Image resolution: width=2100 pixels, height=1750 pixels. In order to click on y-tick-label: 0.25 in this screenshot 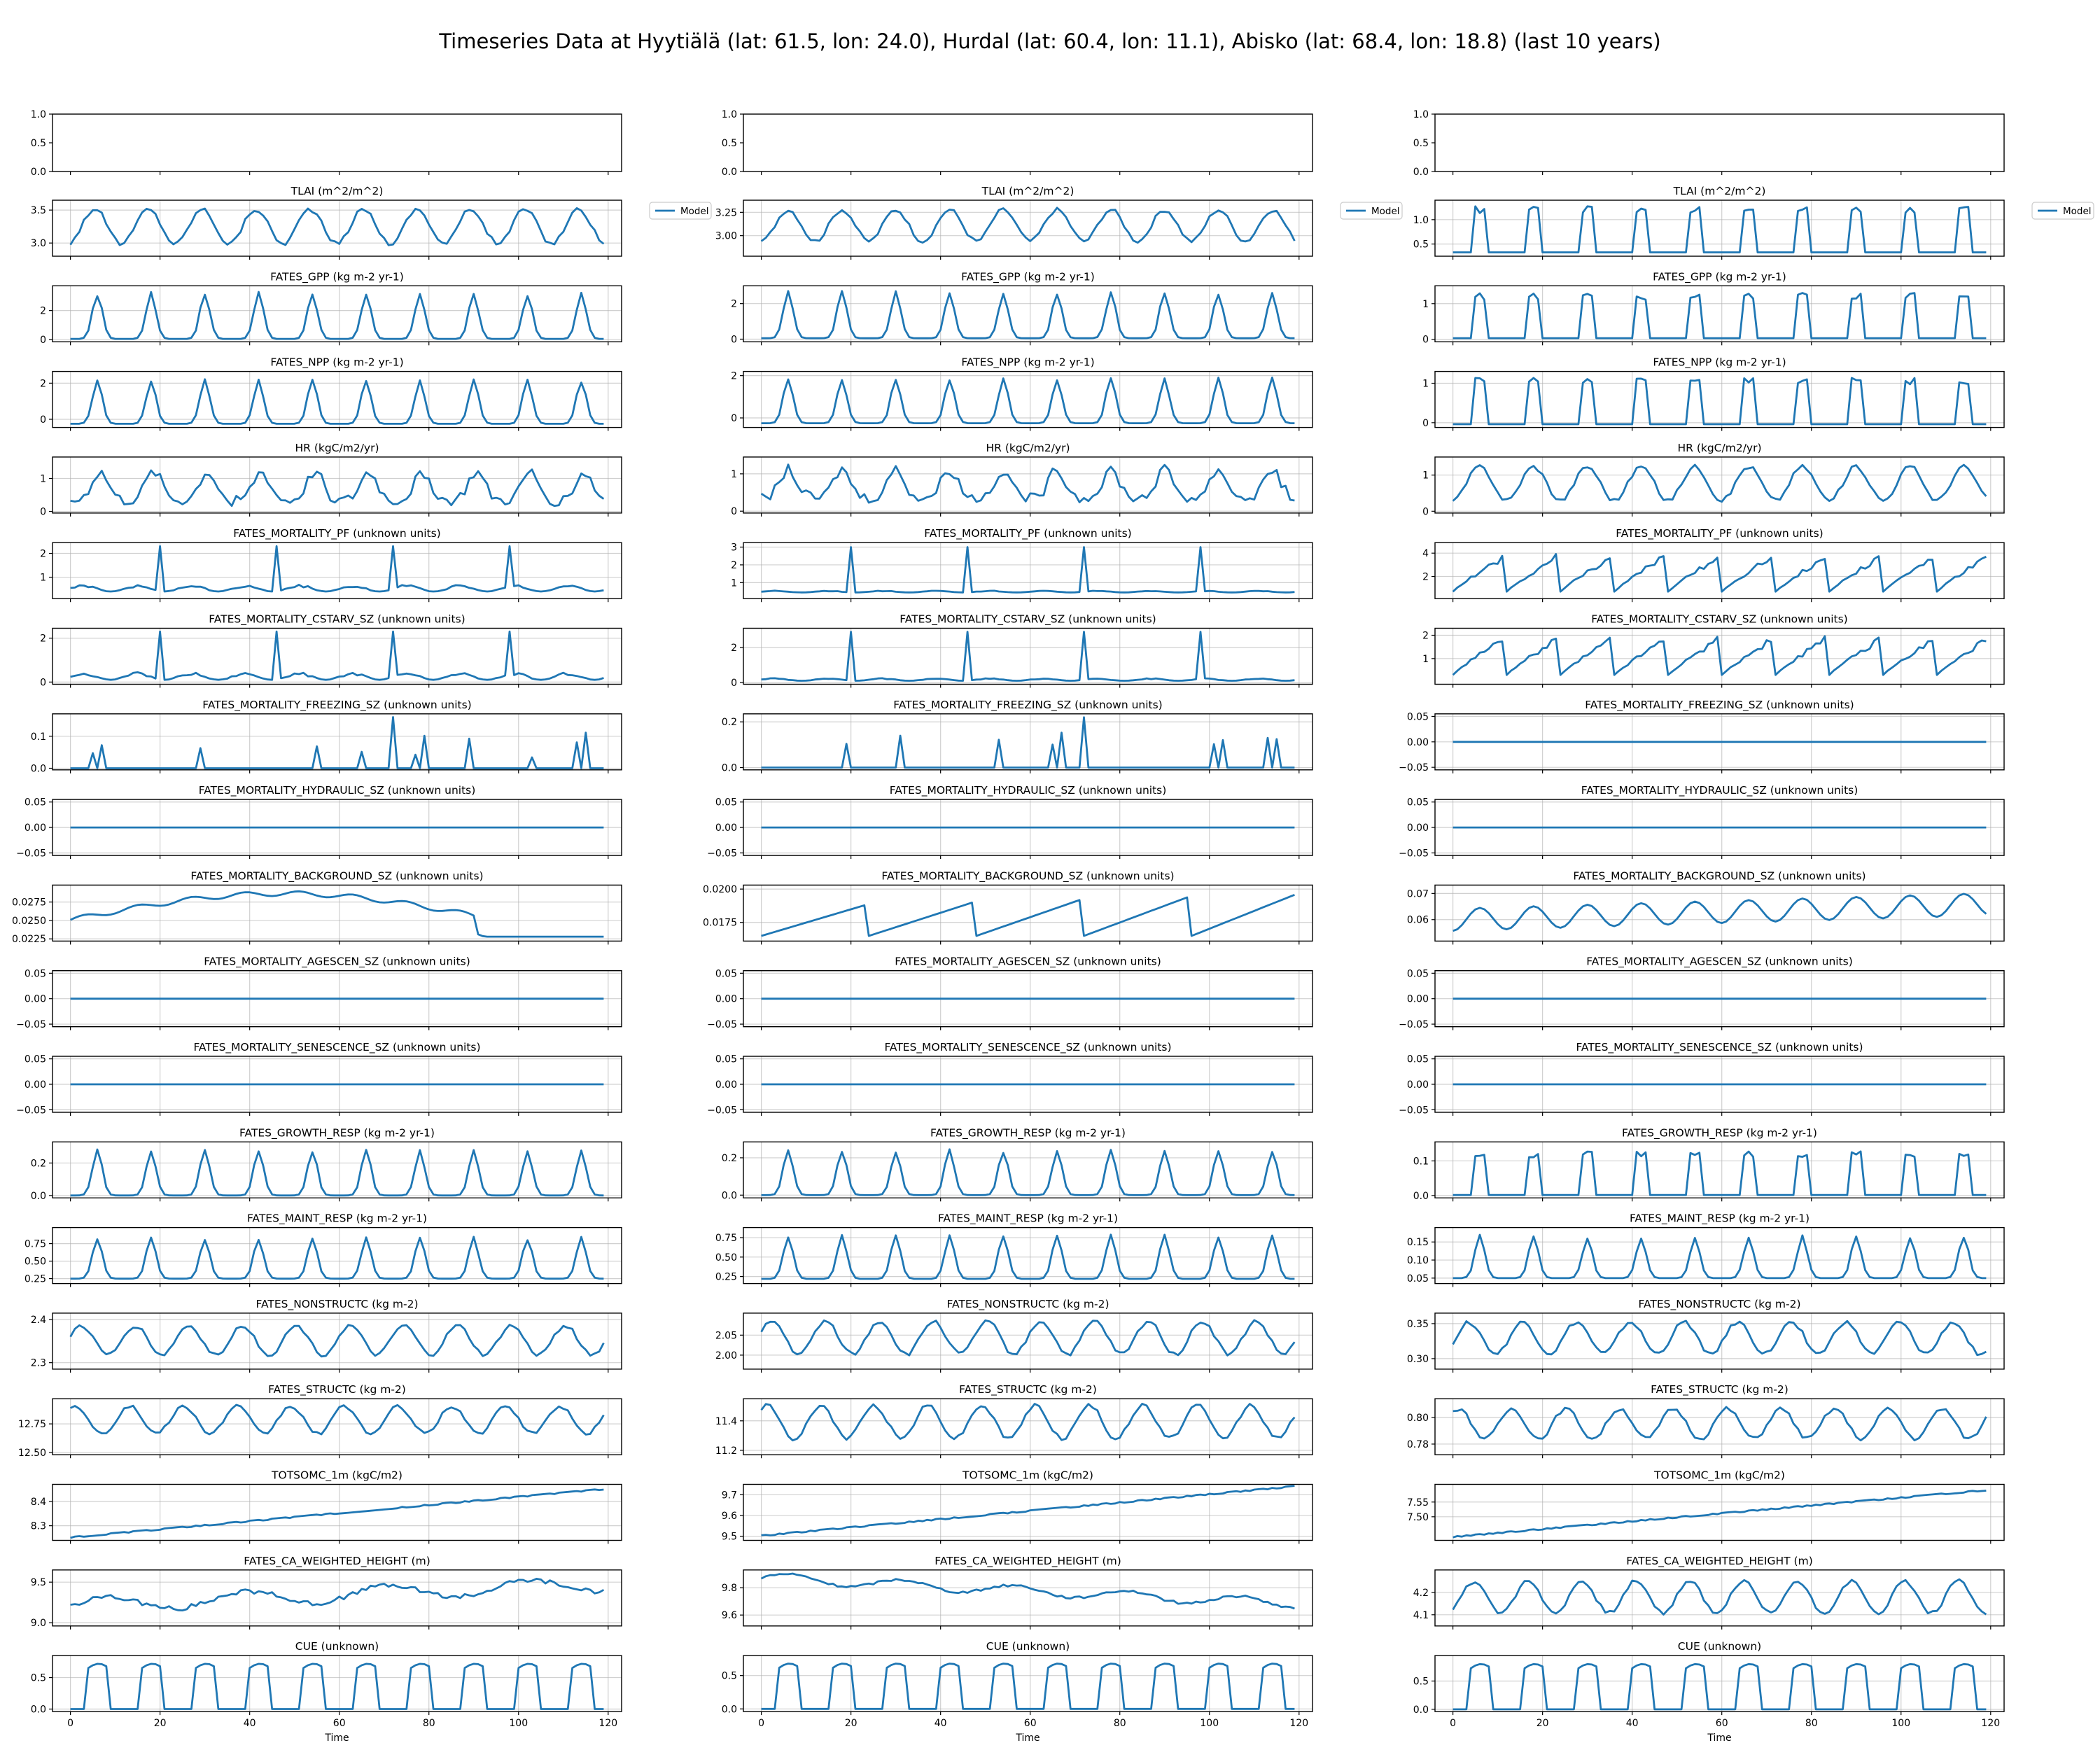, I will do `click(726, 1277)`.